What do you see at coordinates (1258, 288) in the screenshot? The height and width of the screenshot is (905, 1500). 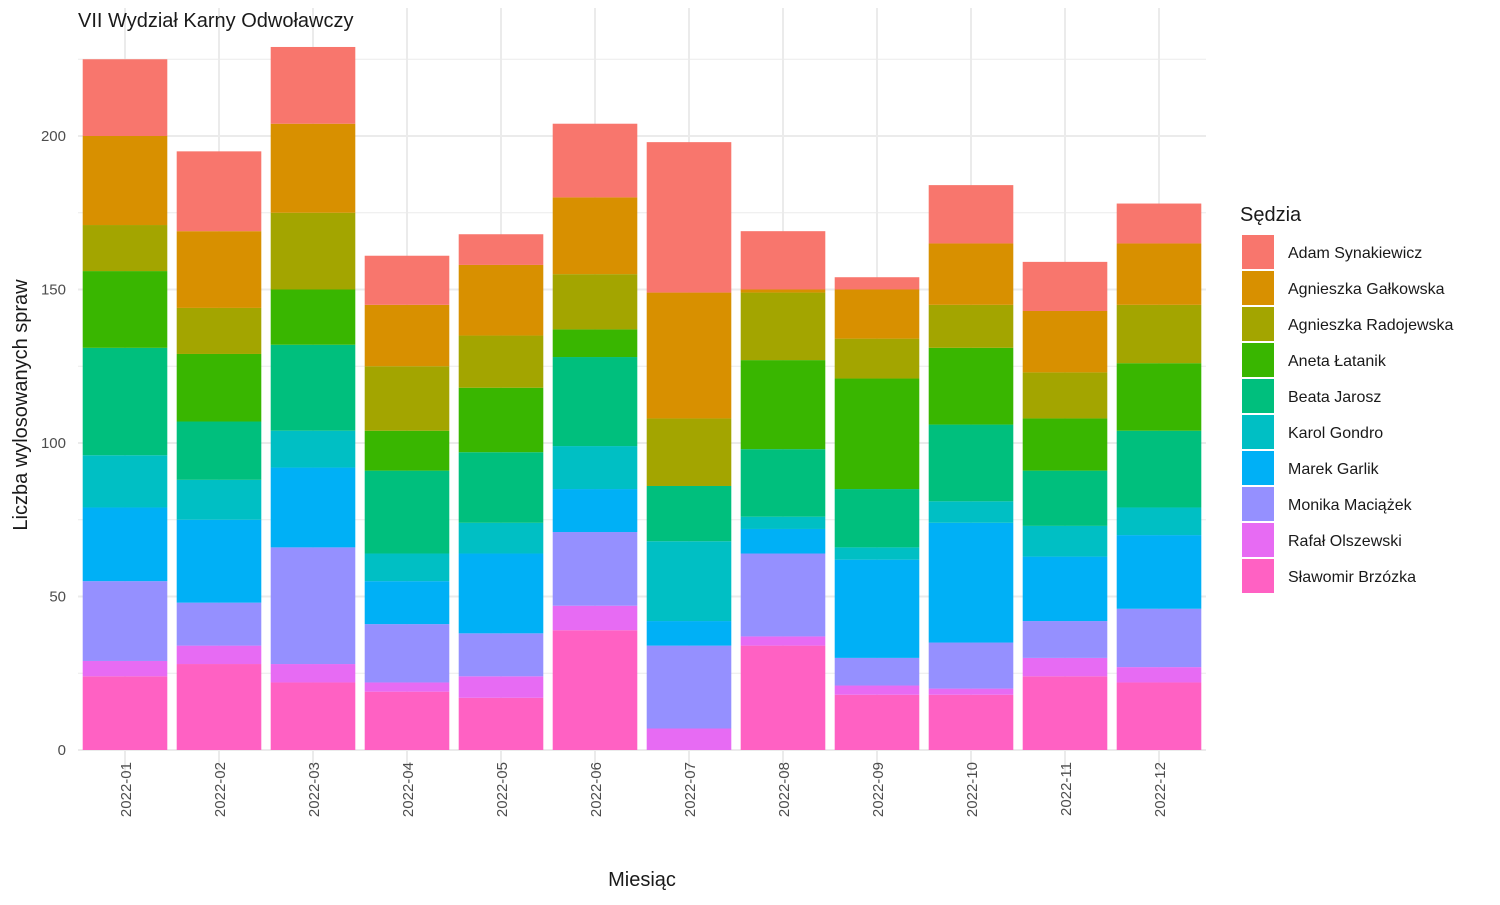 I see `legend-swatch-agnieszka-galkowska` at bounding box center [1258, 288].